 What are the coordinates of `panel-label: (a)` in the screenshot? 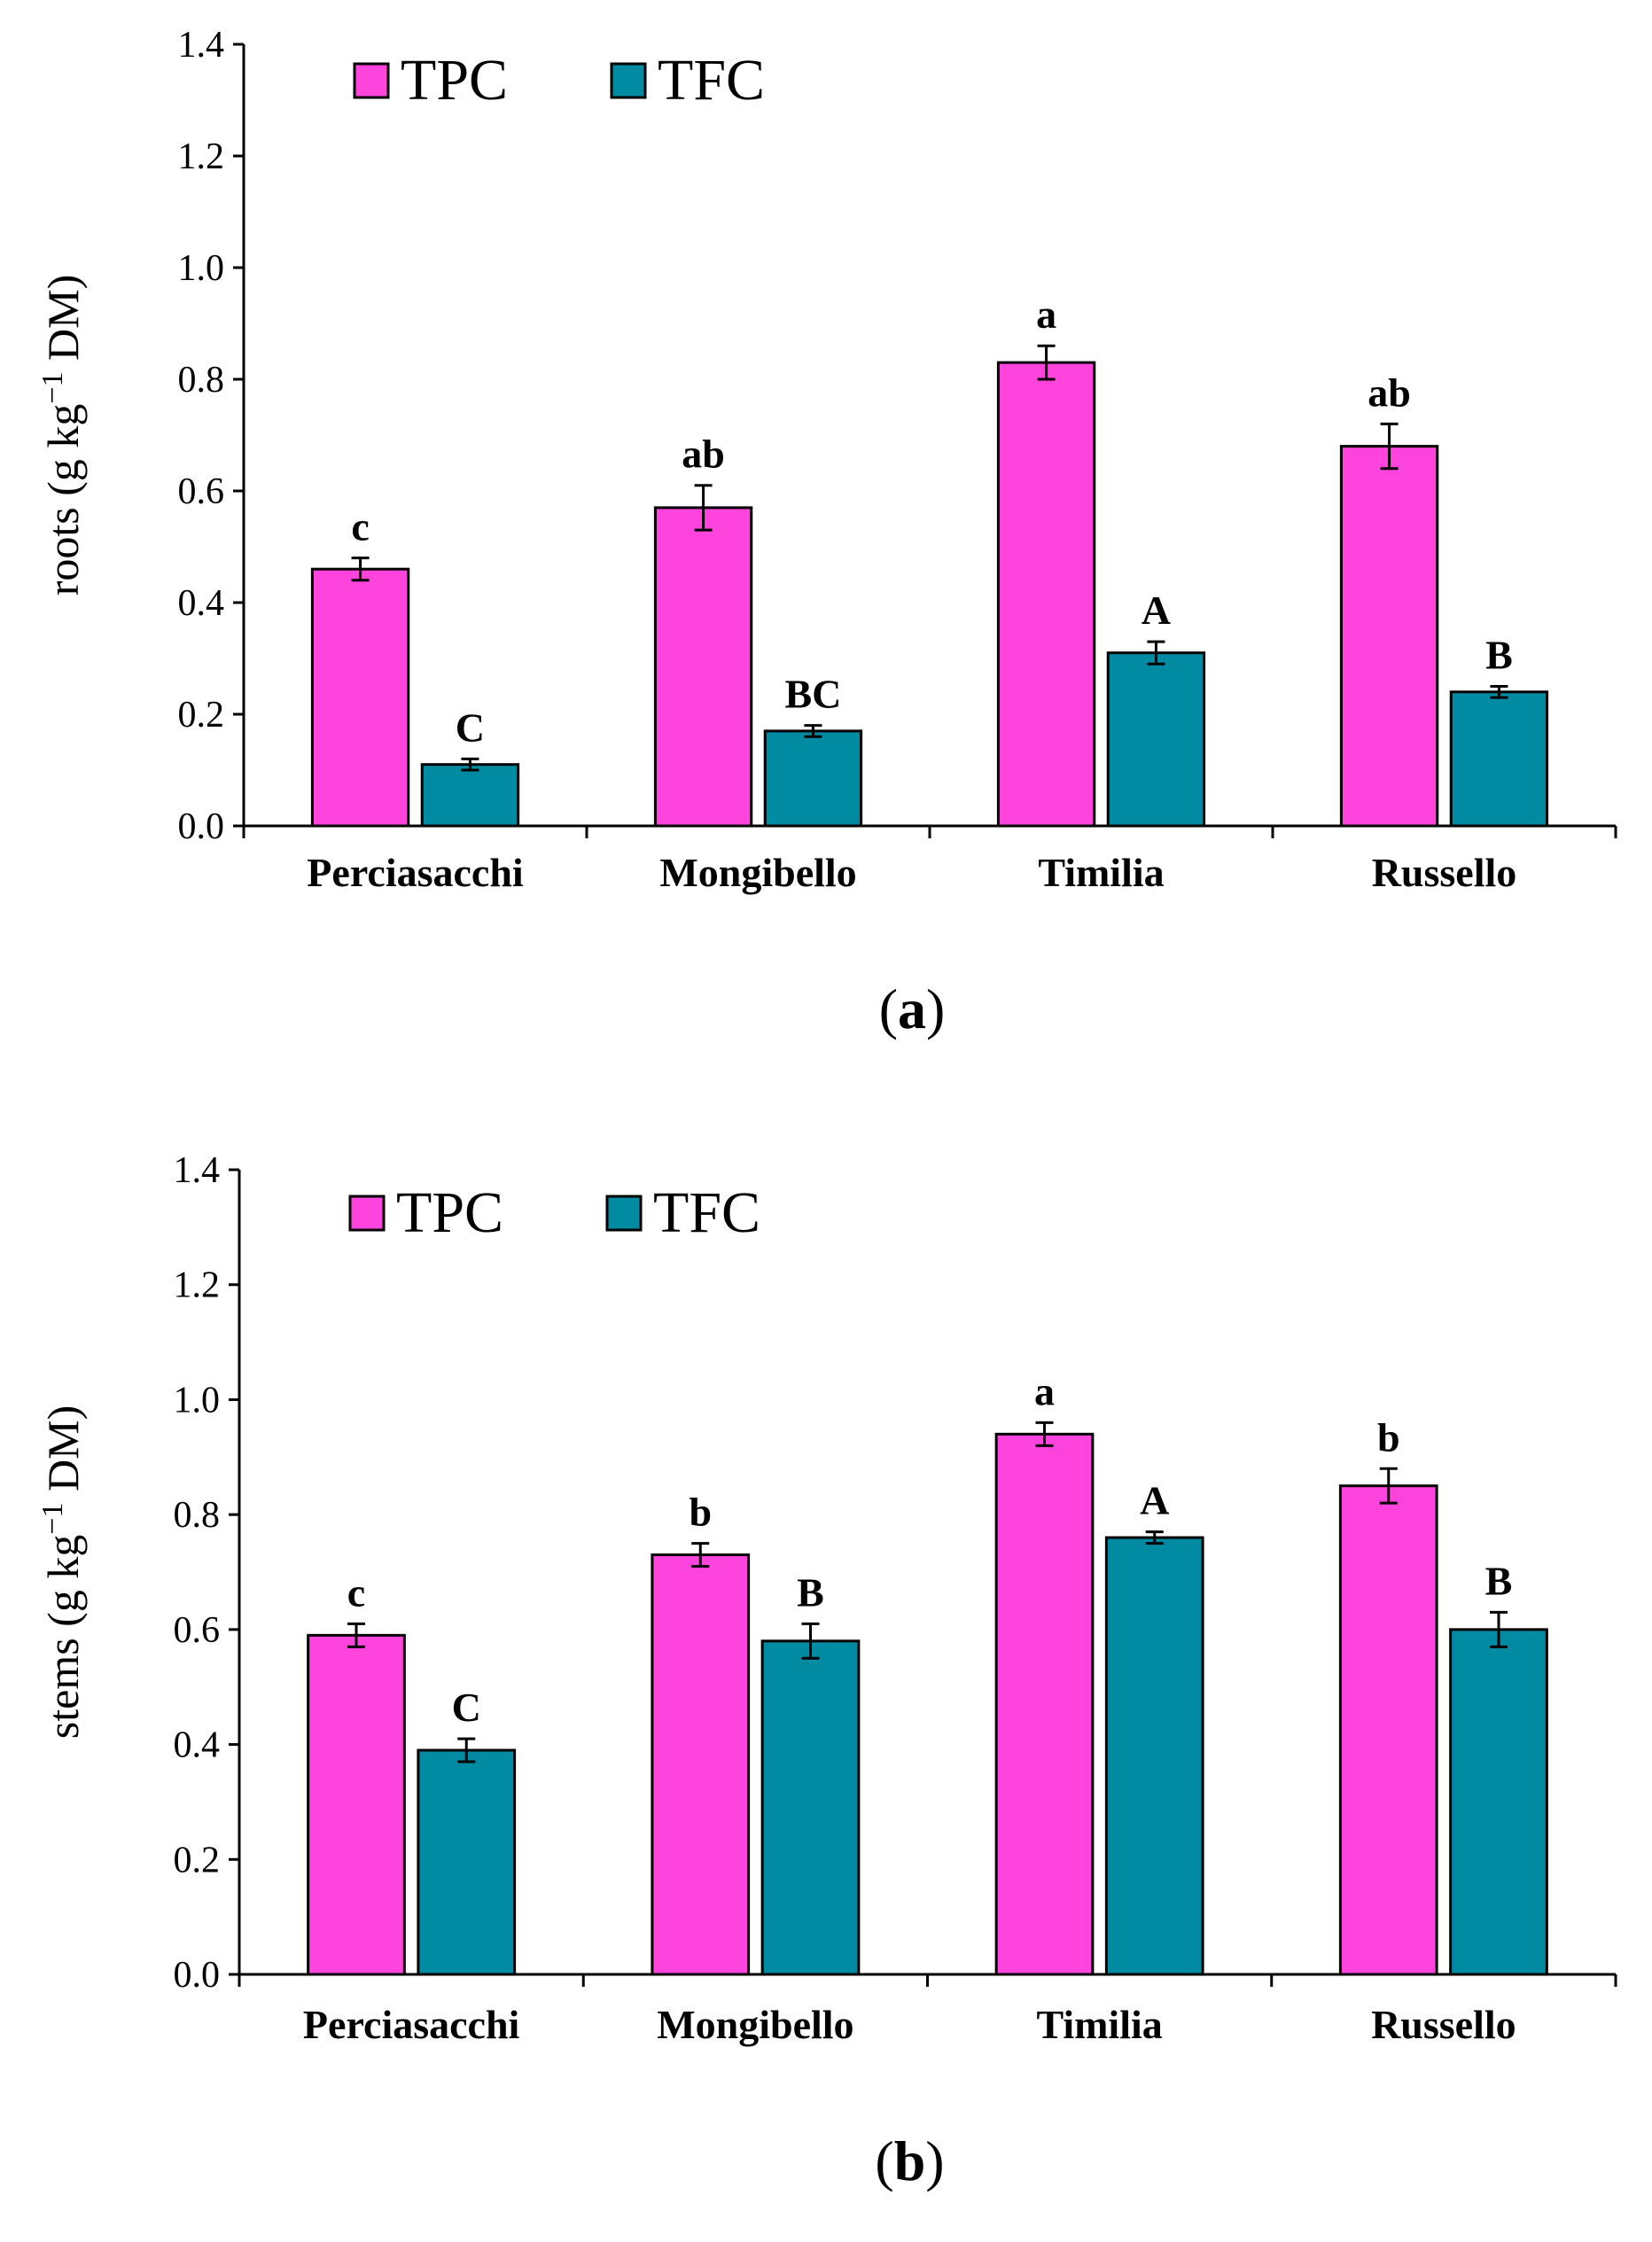 It's located at (912, 1009).